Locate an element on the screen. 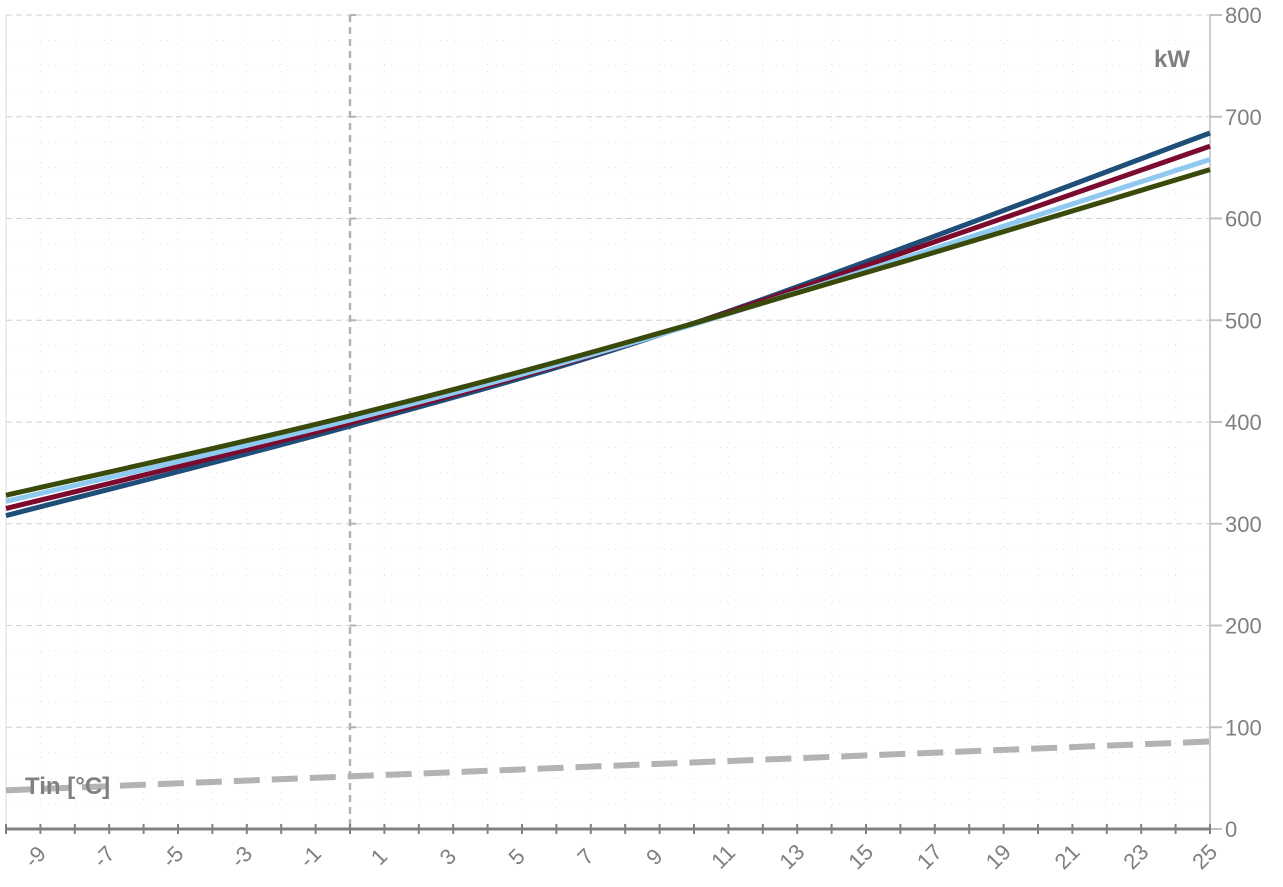 This screenshot has width=1283, height=887. y-tick-label: 300 is located at coordinates (1243, 524).